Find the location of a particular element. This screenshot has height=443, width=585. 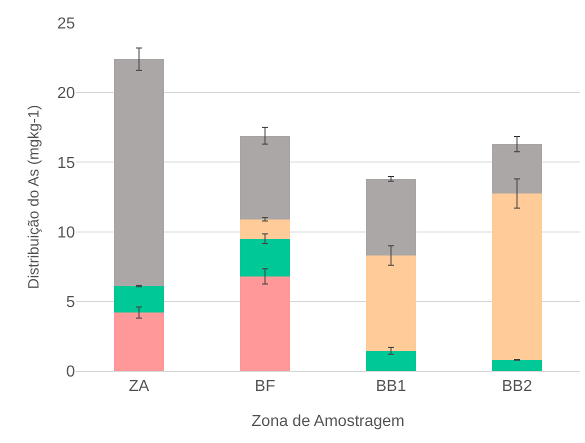

x-tick-label: BB1 is located at coordinates (391, 387).